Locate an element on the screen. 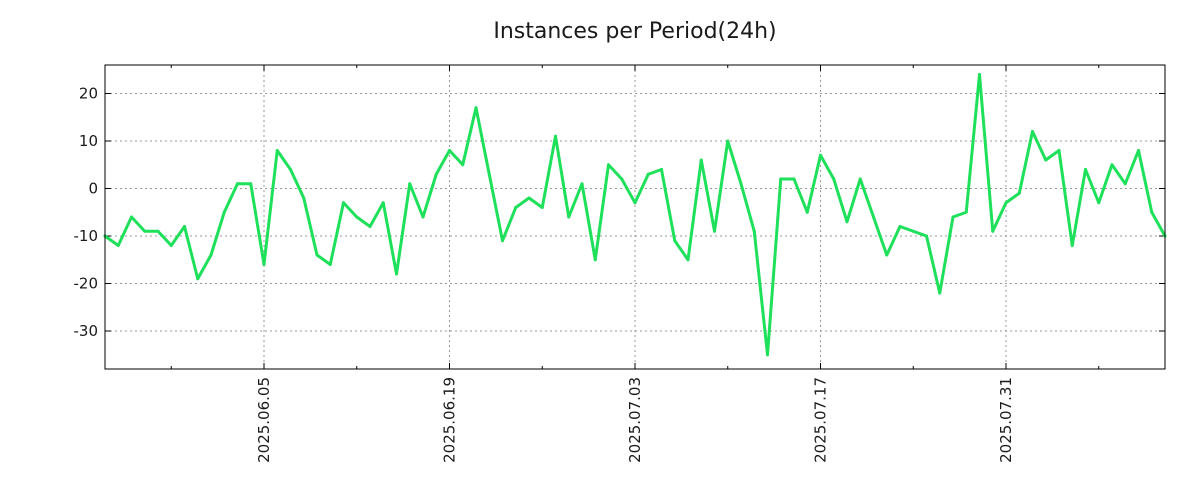 The width and height of the screenshot is (1200, 500). y-tick-label: 10 is located at coordinates (88, 141).